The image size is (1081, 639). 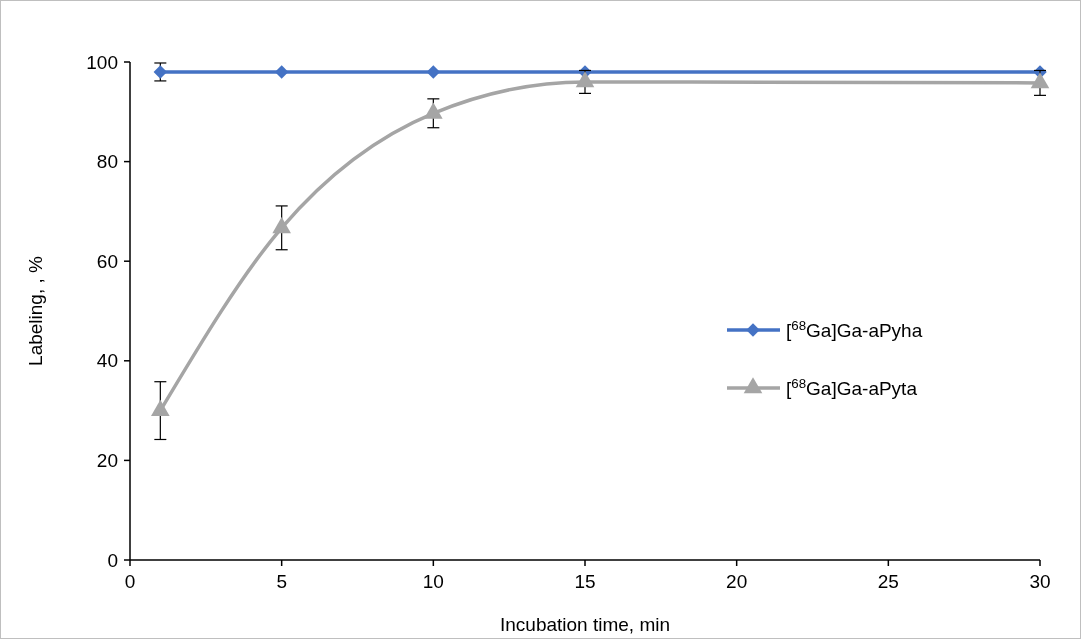 What do you see at coordinates (854, 329) in the screenshot?
I see `legend-label: [$^{68}$Ga]Ga-aPyha` at bounding box center [854, 329].